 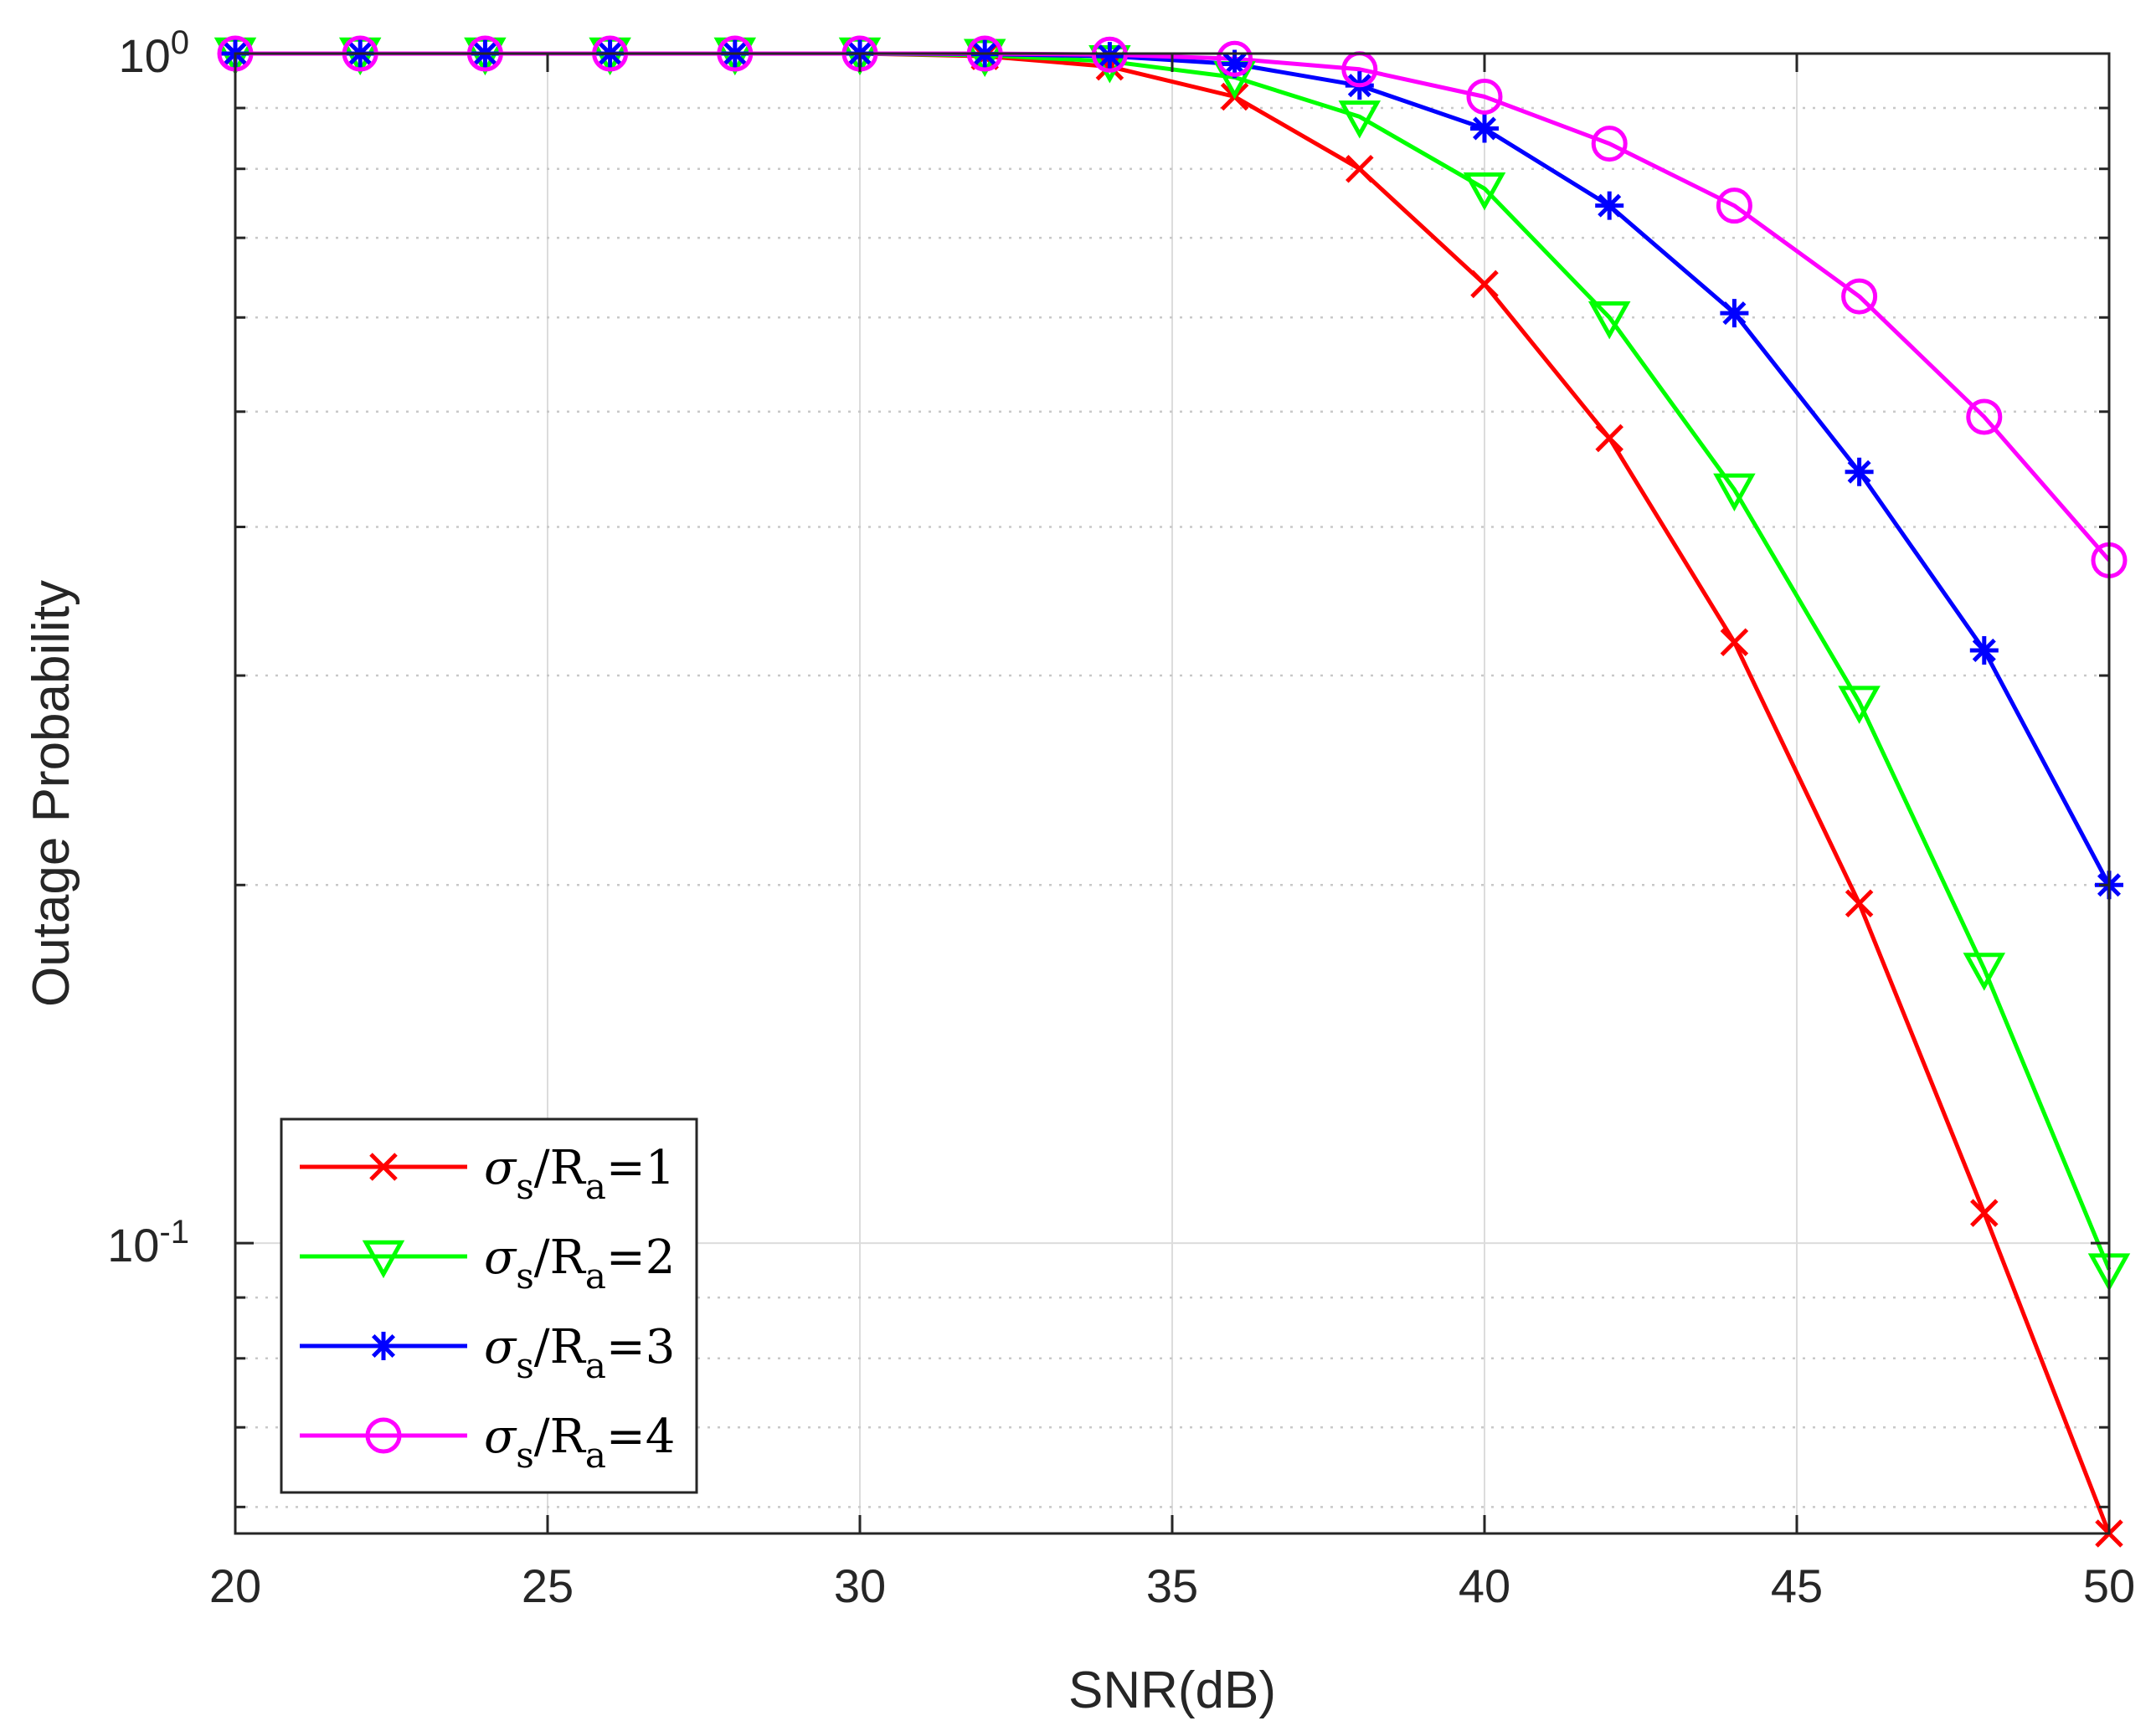 What do you see at coordinates (579, 1263) in the screenshot?
I see `legend-entry-2: σs/Ra=2` at bounding box center [579, 1263].